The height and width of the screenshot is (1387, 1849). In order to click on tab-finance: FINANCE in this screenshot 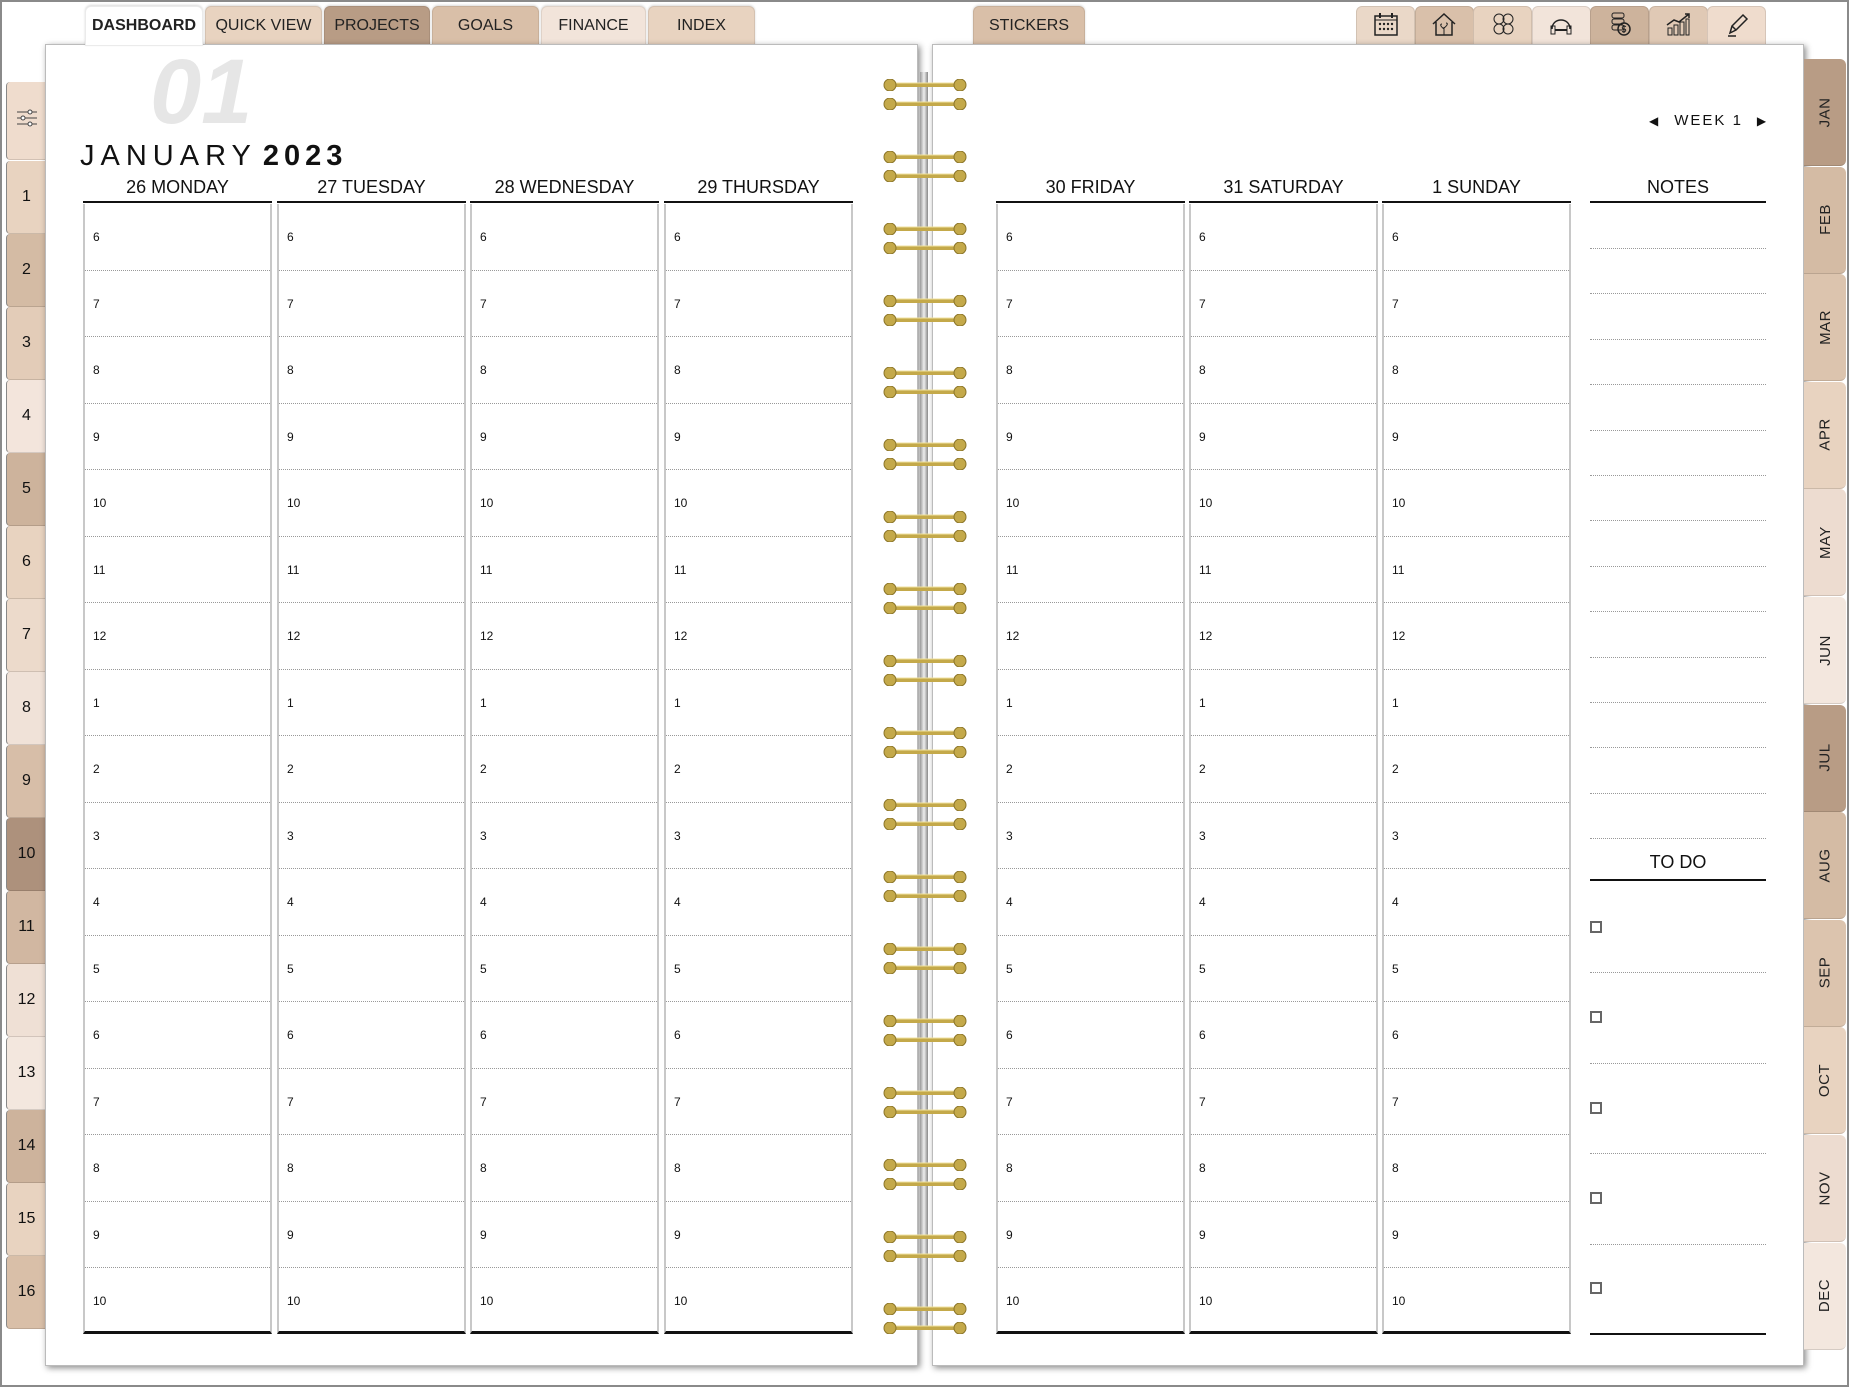, I will do `click(593, 26)`.